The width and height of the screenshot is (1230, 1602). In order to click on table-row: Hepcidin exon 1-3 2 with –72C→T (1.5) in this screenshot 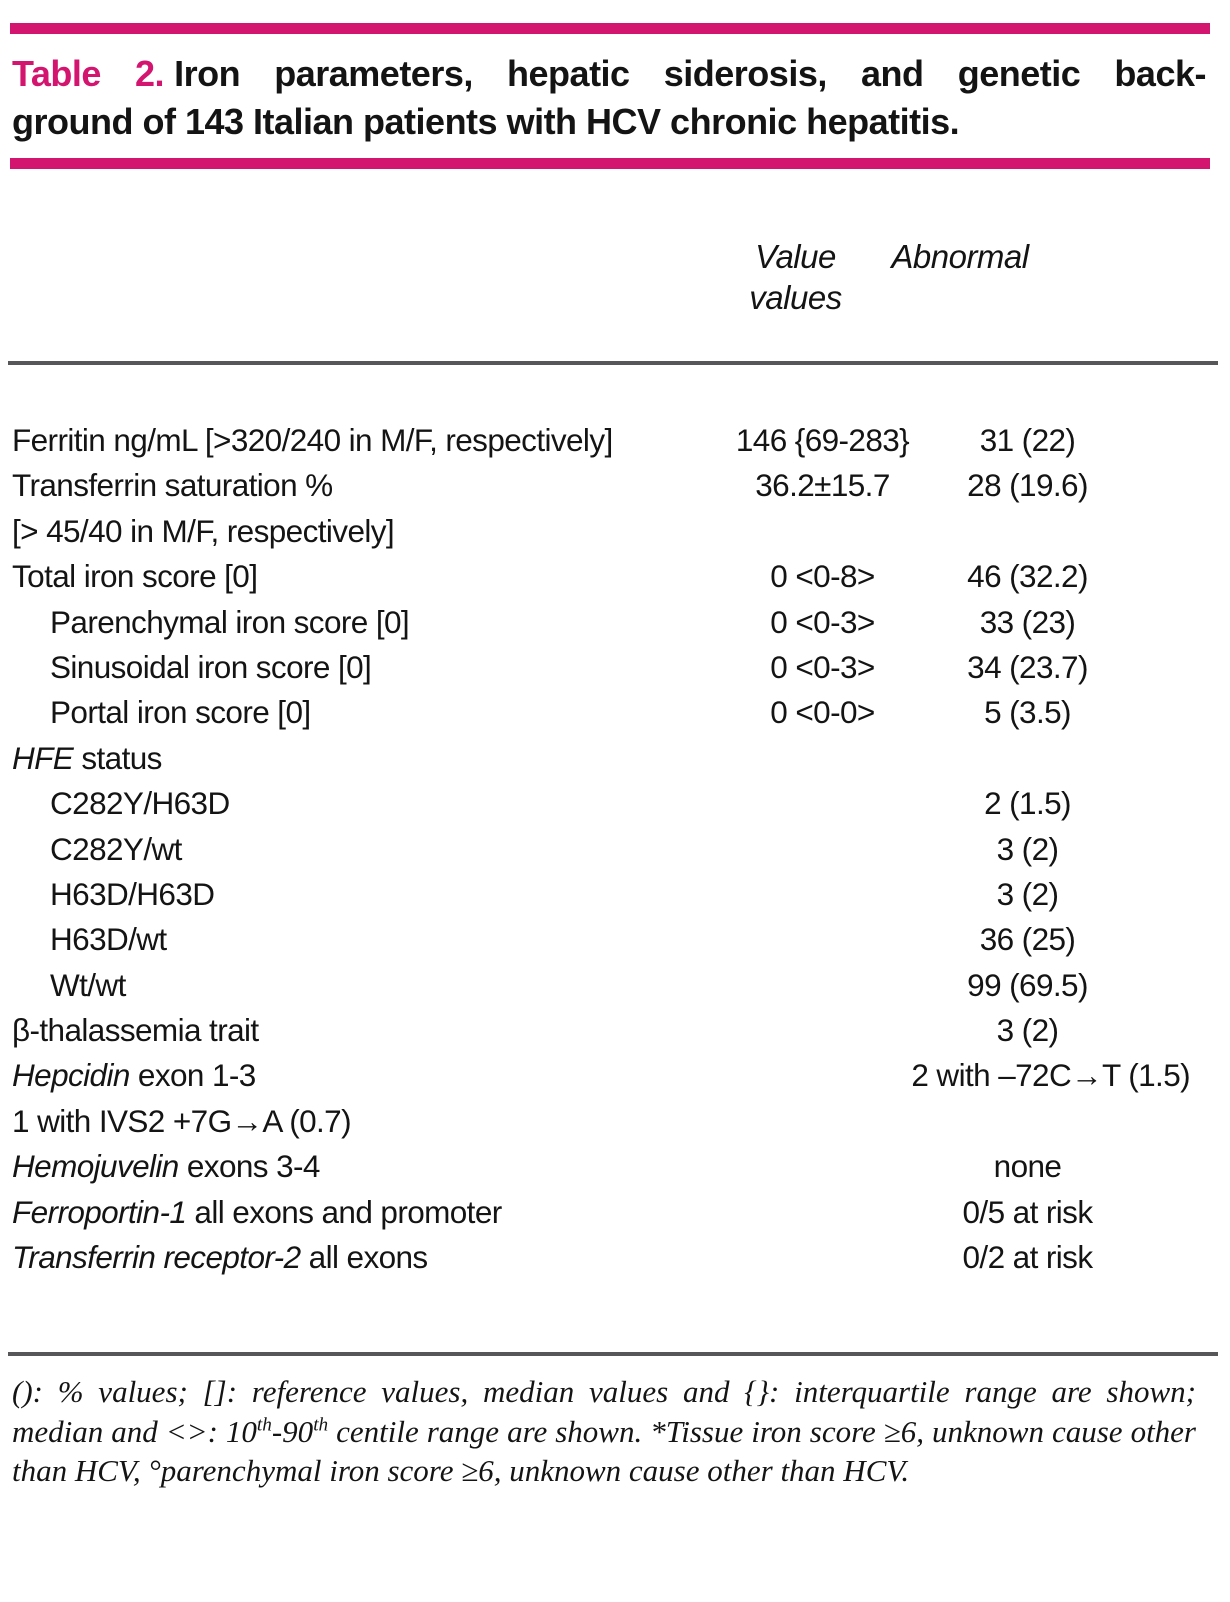, I will do `click(601, 1075)`.